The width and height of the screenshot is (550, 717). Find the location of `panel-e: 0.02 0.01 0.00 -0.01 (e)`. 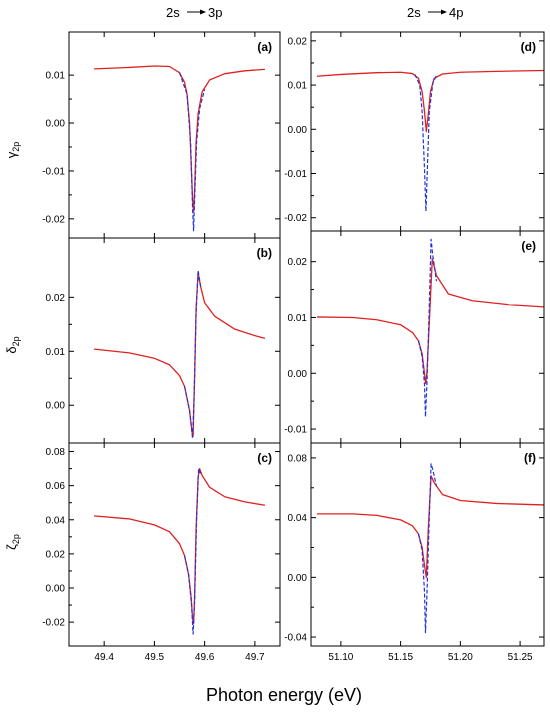

panel-e: 0.02 0.01 0.00 -0.01 (e) is located at coordinates (414, 337).